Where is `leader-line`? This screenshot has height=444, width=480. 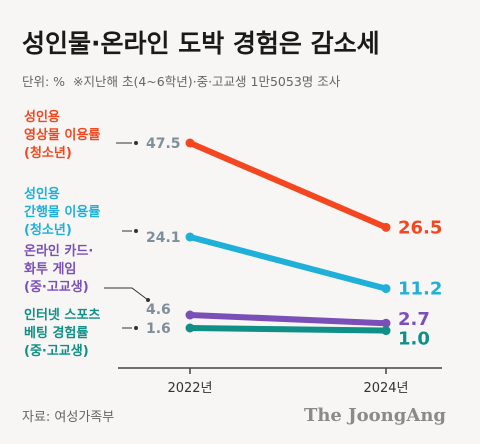 leader-line is located at coordinates (126, 294).